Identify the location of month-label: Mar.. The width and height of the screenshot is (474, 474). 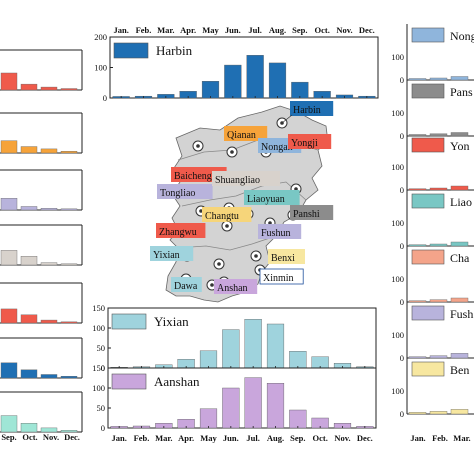
(163, 438).